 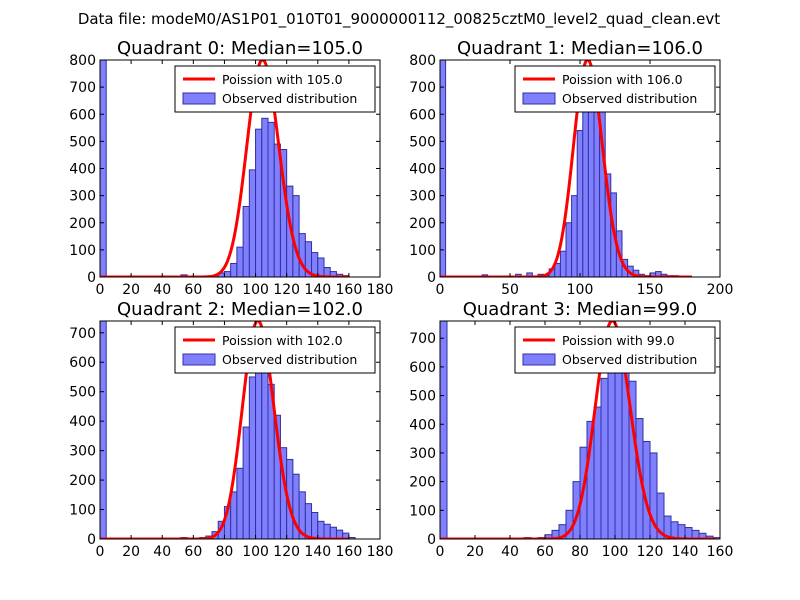 What do you see at coordinates (240, 309) in the screenshot?
I see `subplot-title: Quadrant 2: Median=102.0` at bounding box center [240, 309].